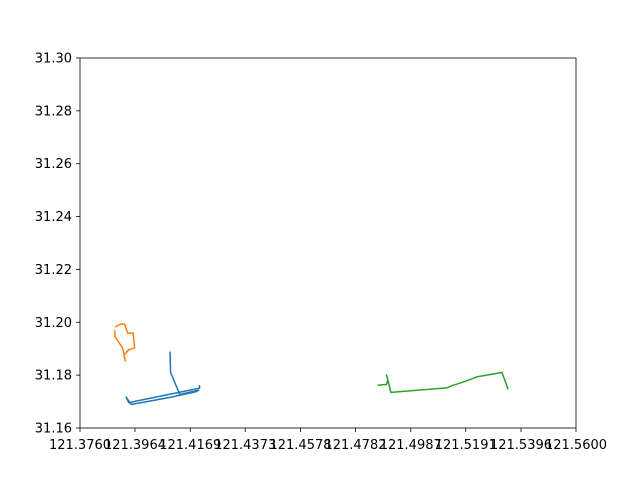 The height and width of the screenshot is (480, 640). Describe the element at coordinates (135, 445) in the screenshot. I see `x-tick-label: 121.3964` at that location.